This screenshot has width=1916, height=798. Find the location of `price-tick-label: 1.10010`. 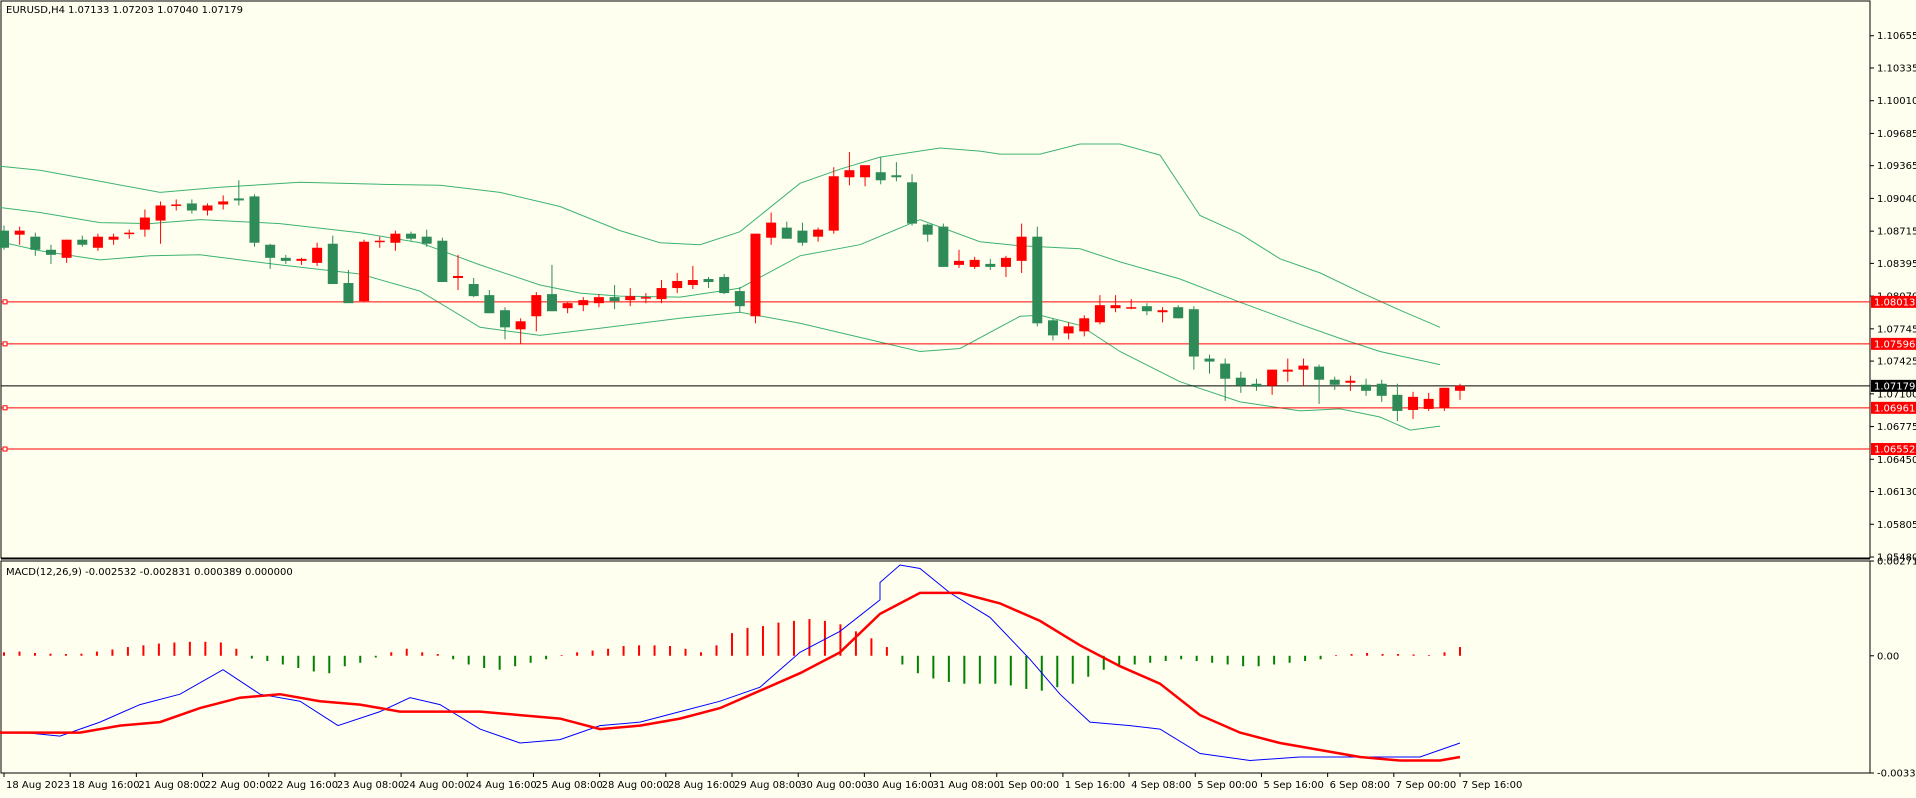

price-tick-label: 1.10010 is located at coordinates (1896, 101).